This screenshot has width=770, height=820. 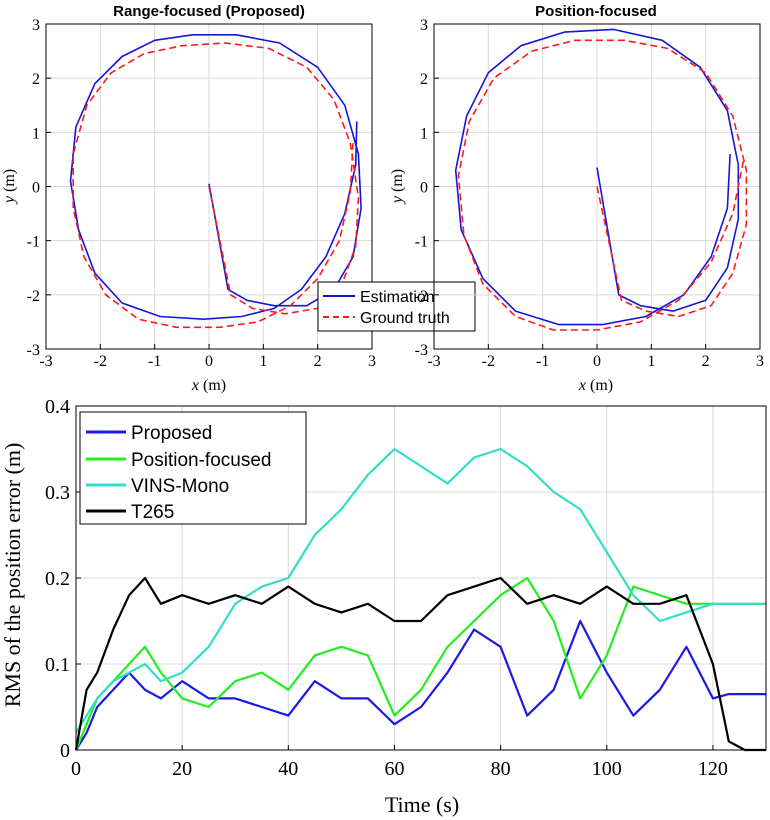 What do you see at coordinates (209, 11) in the screenshot?
I see `panel-title: Range-focused (Proposed)` at bounding box center [209, 11].